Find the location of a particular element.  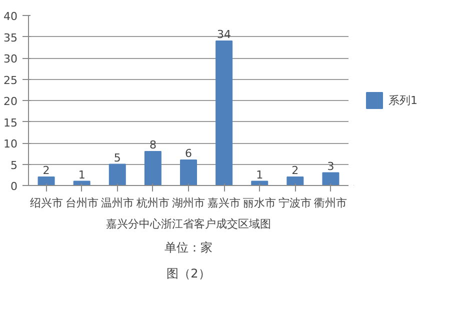

y-tick-label: 10 is located at coordinates (11, 144).